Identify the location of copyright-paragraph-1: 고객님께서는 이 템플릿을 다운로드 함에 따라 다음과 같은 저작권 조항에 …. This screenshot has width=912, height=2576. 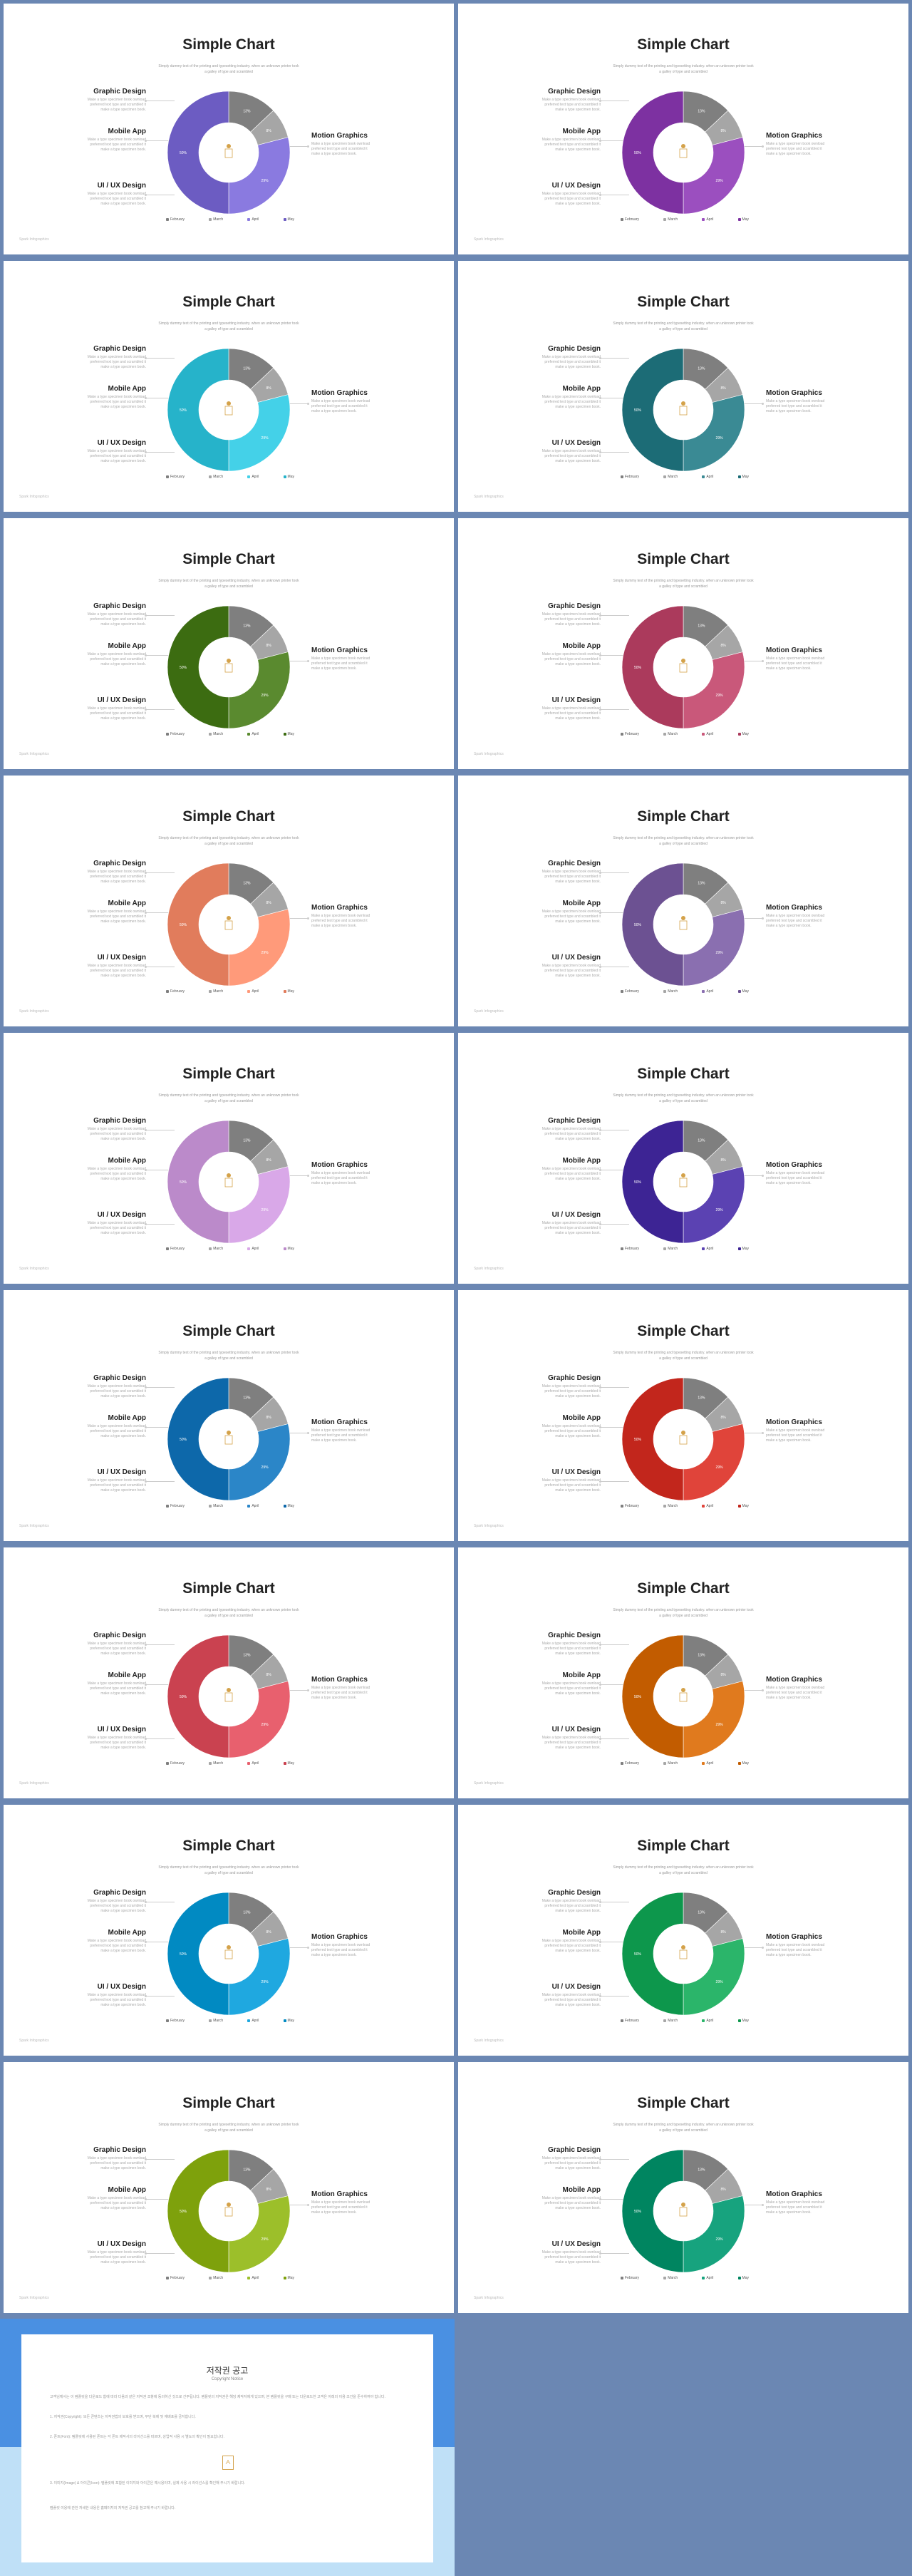
(217, 2397).